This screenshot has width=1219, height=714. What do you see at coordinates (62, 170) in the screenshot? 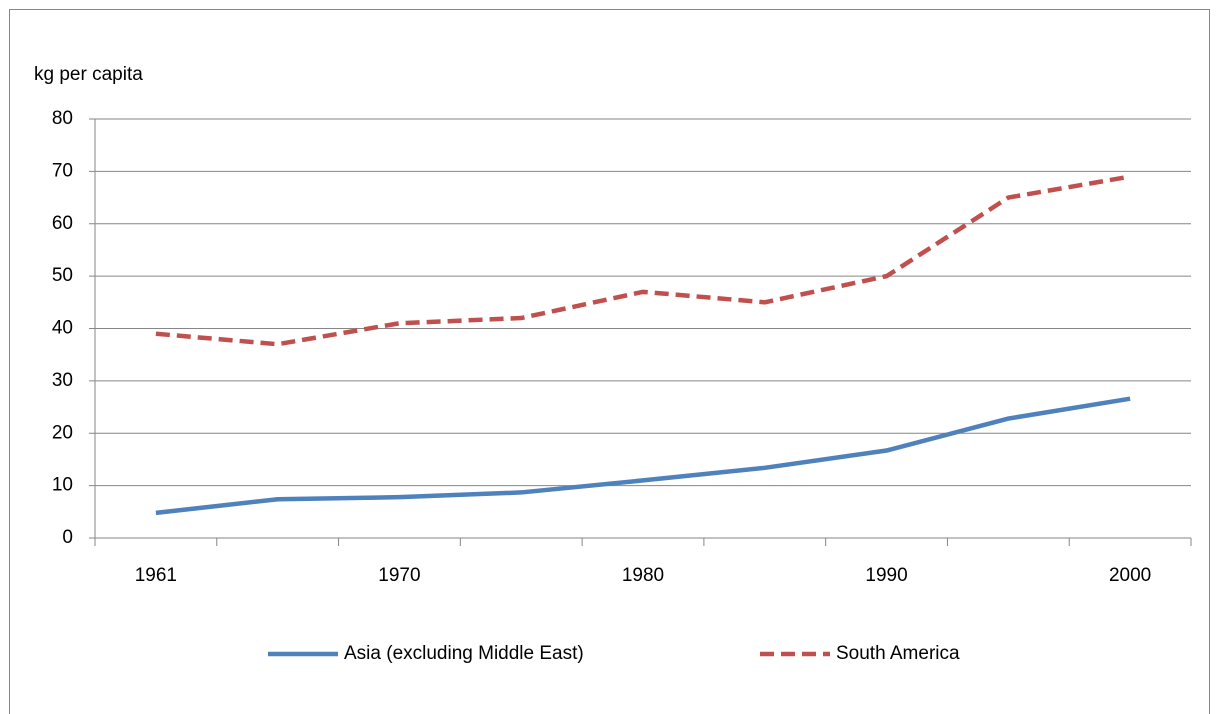
I see `y-tick-label: 70` at bounding box center [62, 170].